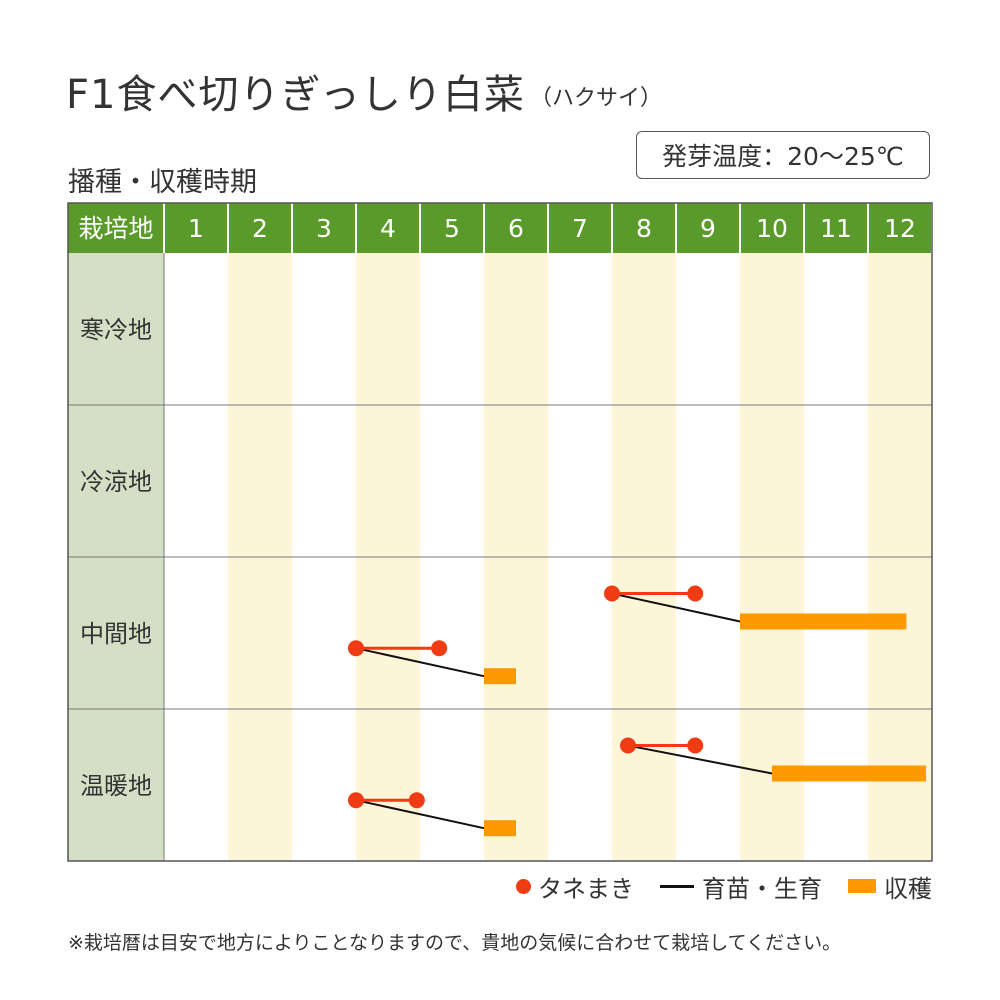 This screenshot has width=1000, height=1000. What do you see at coordinates (516, 228) in the screenshot?
I see `month-label-6: 6` at bounding box center [516, 228].